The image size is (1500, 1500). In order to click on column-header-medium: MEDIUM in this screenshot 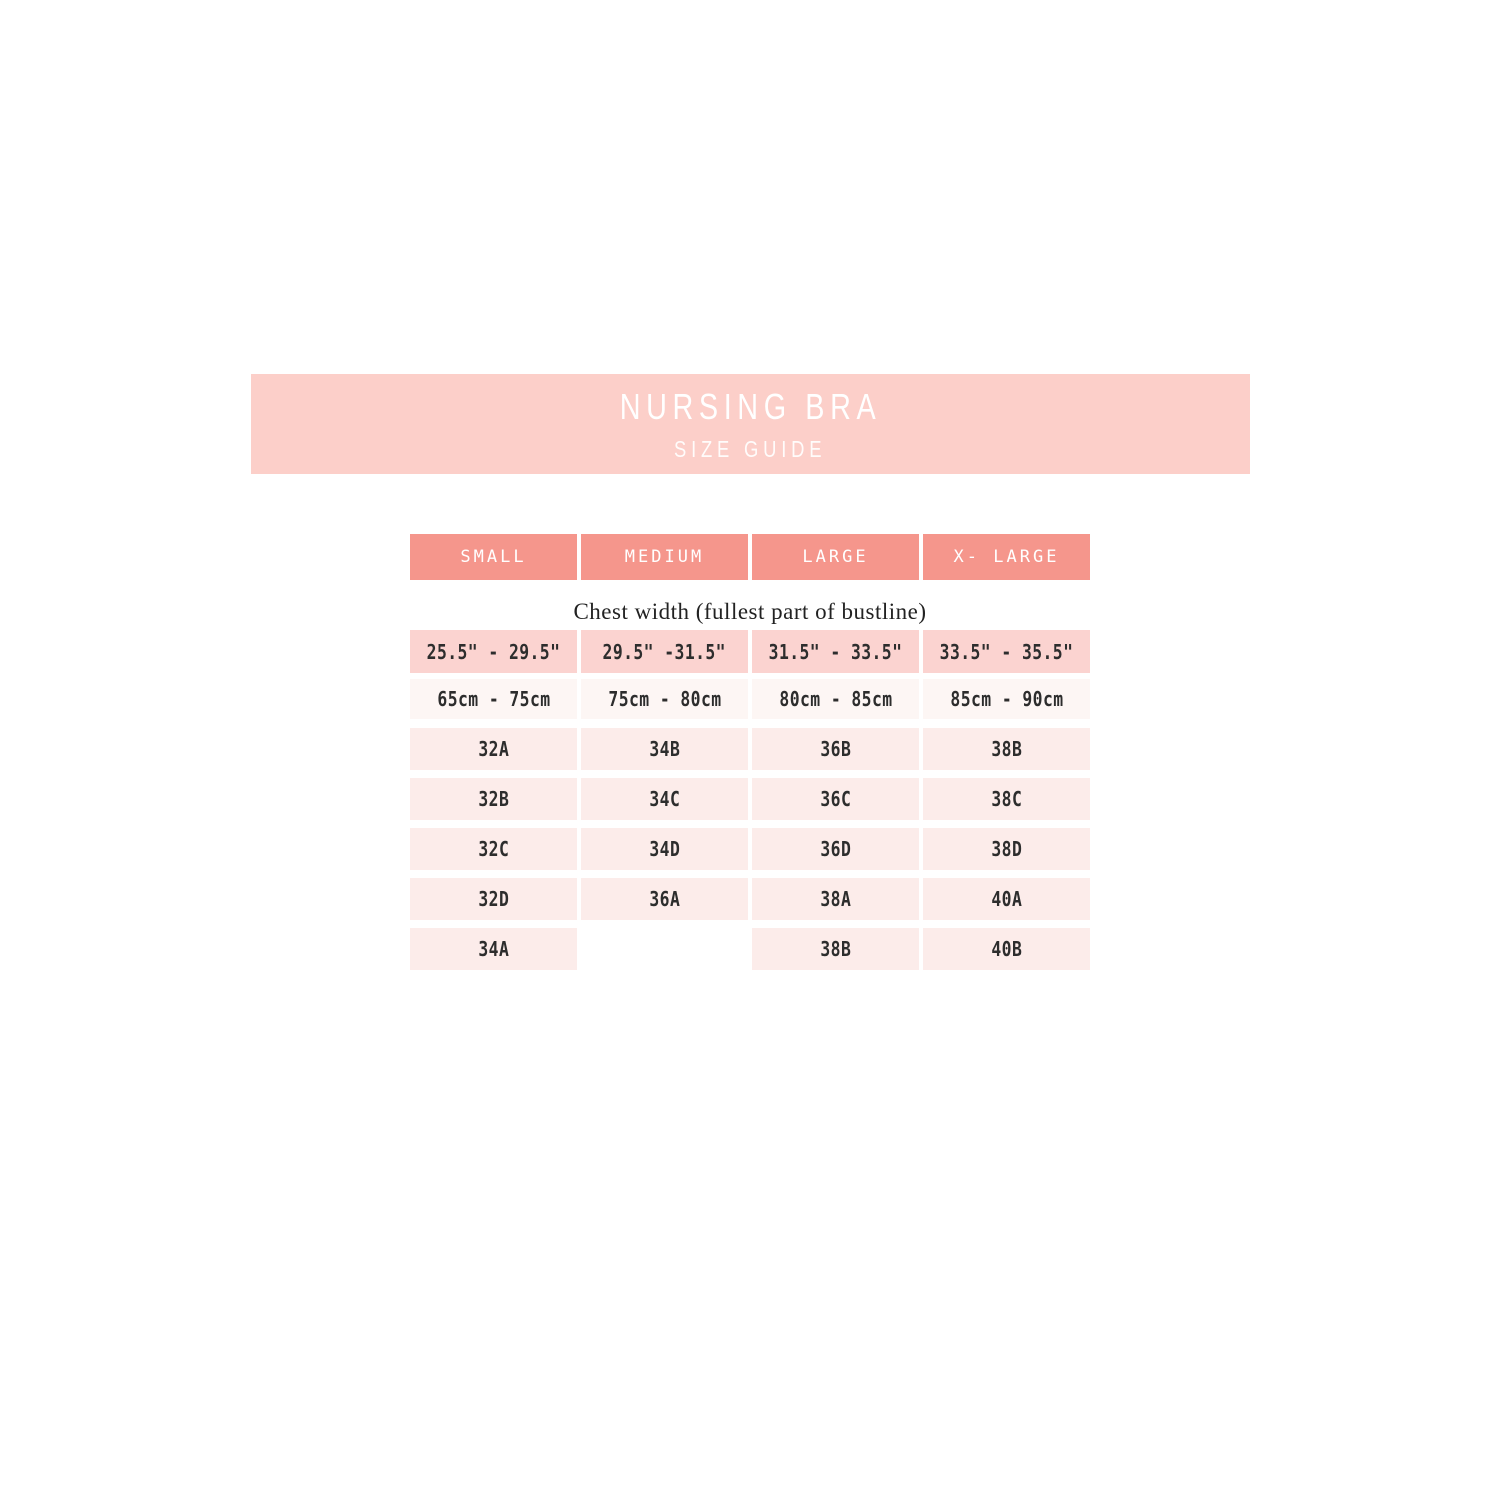, I will do `click(664, 557)`.